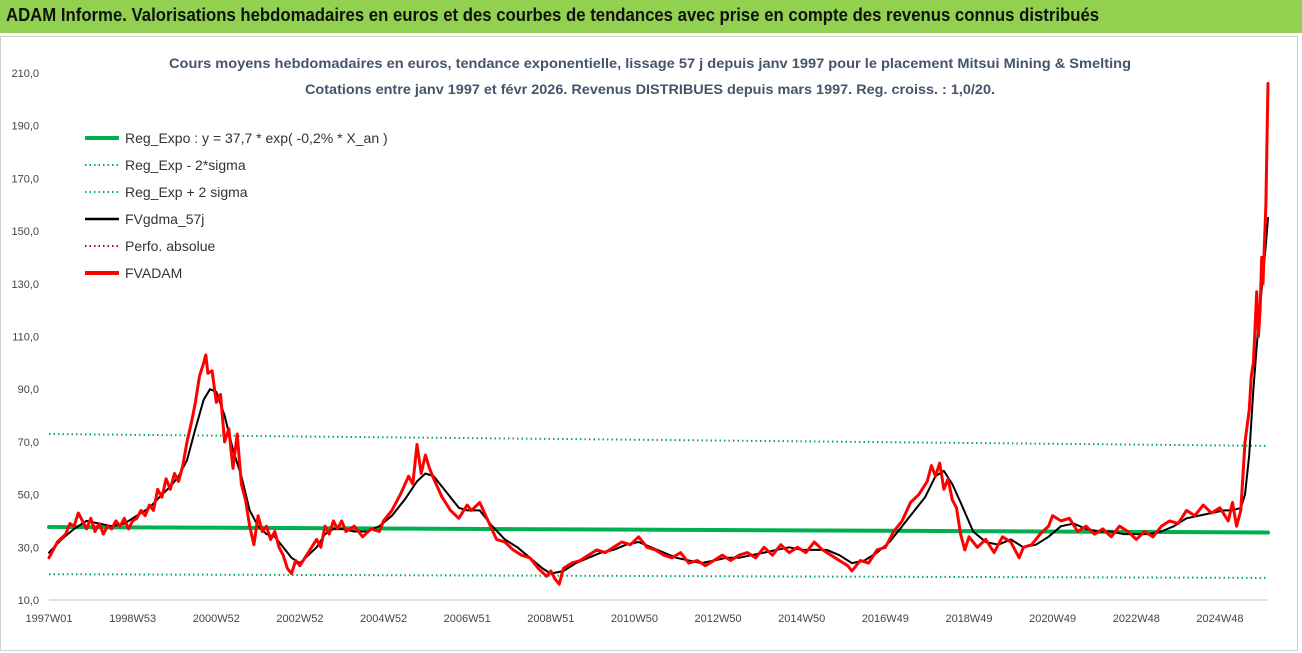 This screenshot has width=1302, height=653. Describe the element at coordinates (467, 619) in the screenshot. I see `x-tick-label: 2006W51` at that location.